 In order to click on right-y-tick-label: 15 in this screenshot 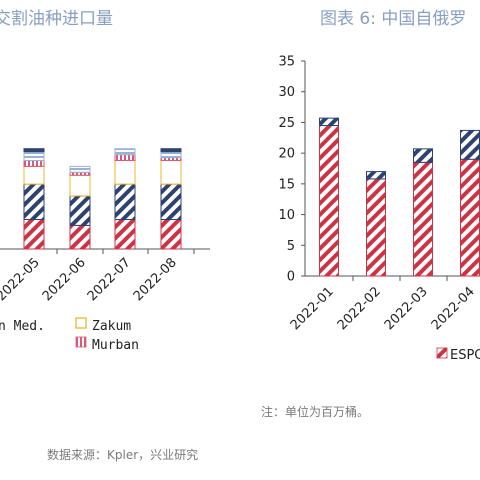, I will do `click(286, 184)`.